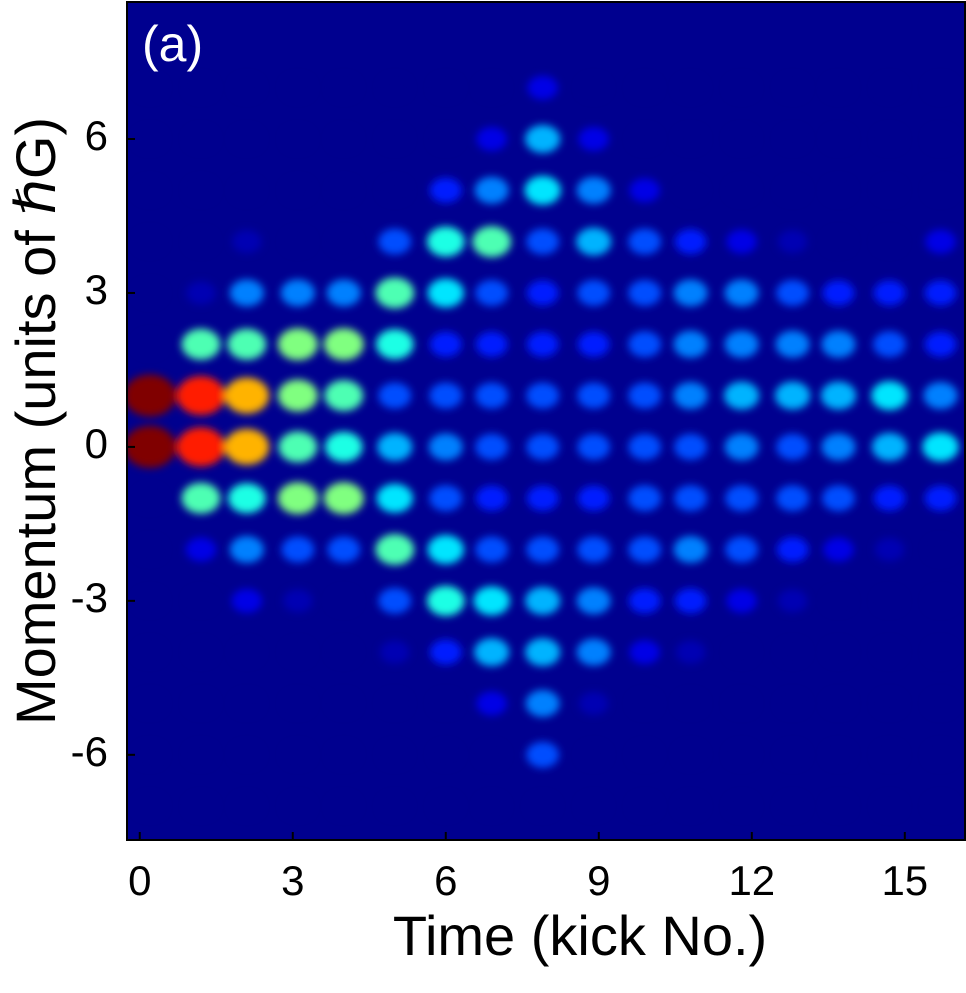 Image resolution: width=966 pixels, height=993 pixels. I want to click on x-tick-label: 6, so click(445, 880).